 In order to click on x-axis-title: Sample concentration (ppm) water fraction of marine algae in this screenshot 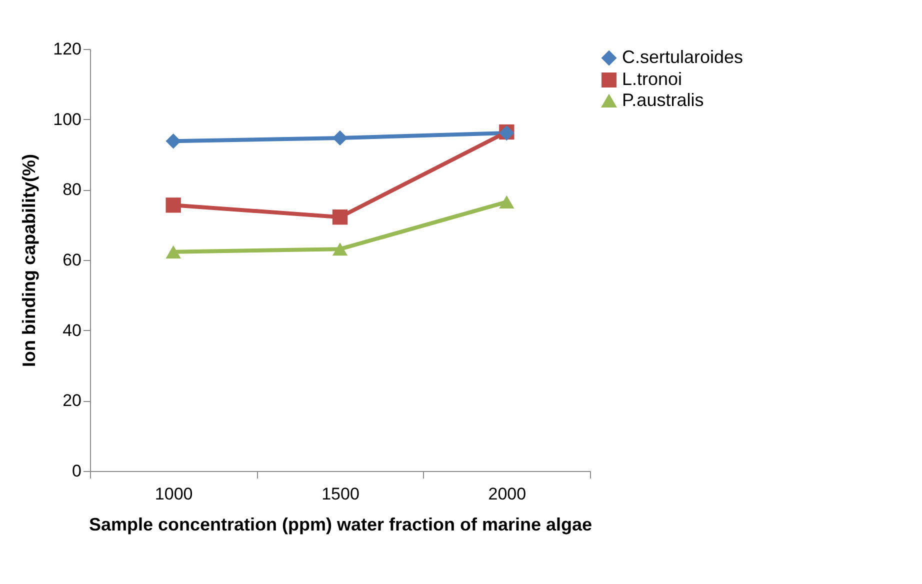, I will do `click(340, 524)`.